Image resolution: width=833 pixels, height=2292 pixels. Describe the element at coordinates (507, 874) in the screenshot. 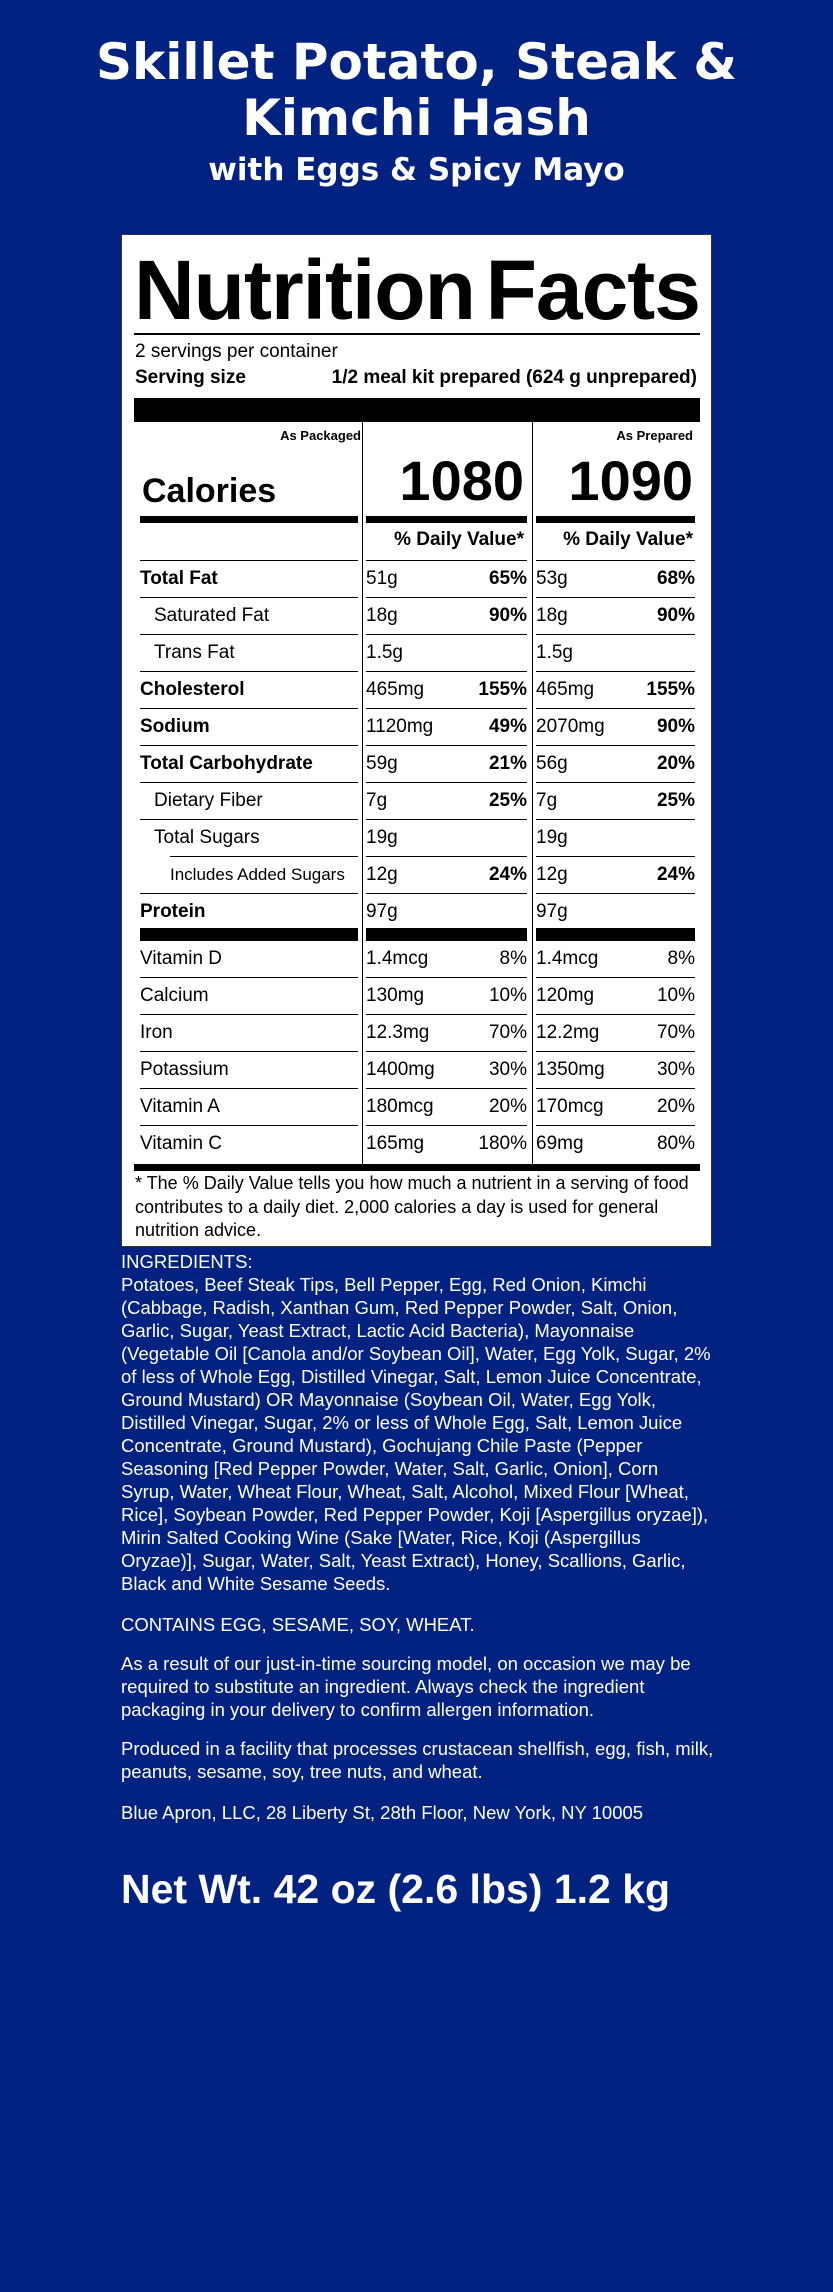

I see `packaged-dv: 24%` at that location.